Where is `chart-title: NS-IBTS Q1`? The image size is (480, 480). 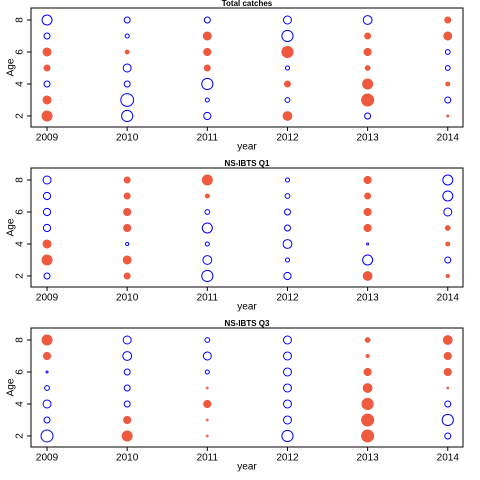
chart-title: NS-IBTS Q1 is located at coordinates (247, 163).